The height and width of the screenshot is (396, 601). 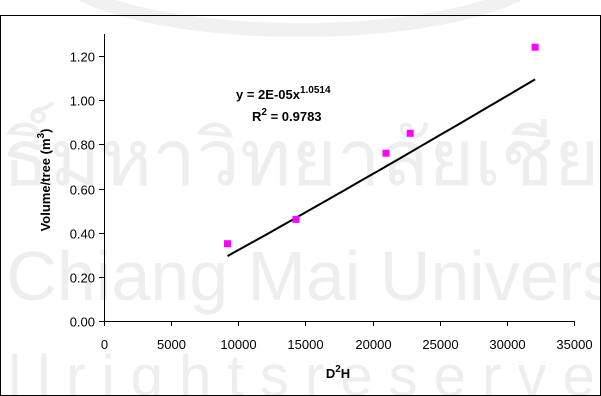 I want to click on y-tick-label: 0.80, so click(x=82, y=145).